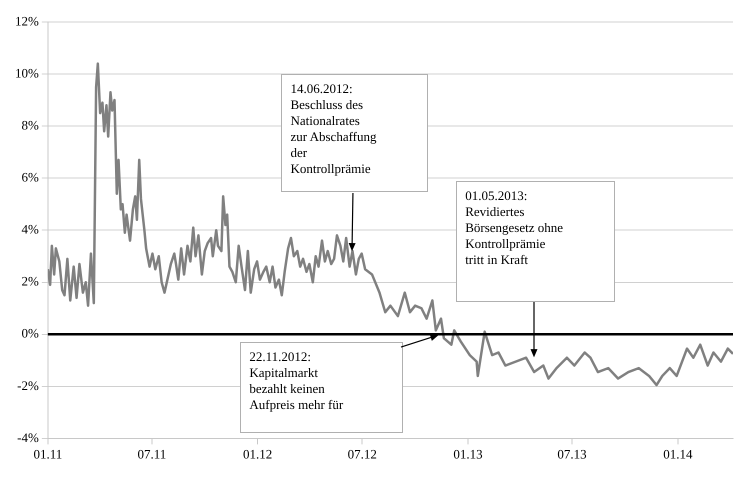 Image resolution: width=747 pixels, height=478 pixels. What do you see at coordinates (30, 229) in the screenshot?
I see `y-tick-label: 4%` at bounding box center [30, 229].